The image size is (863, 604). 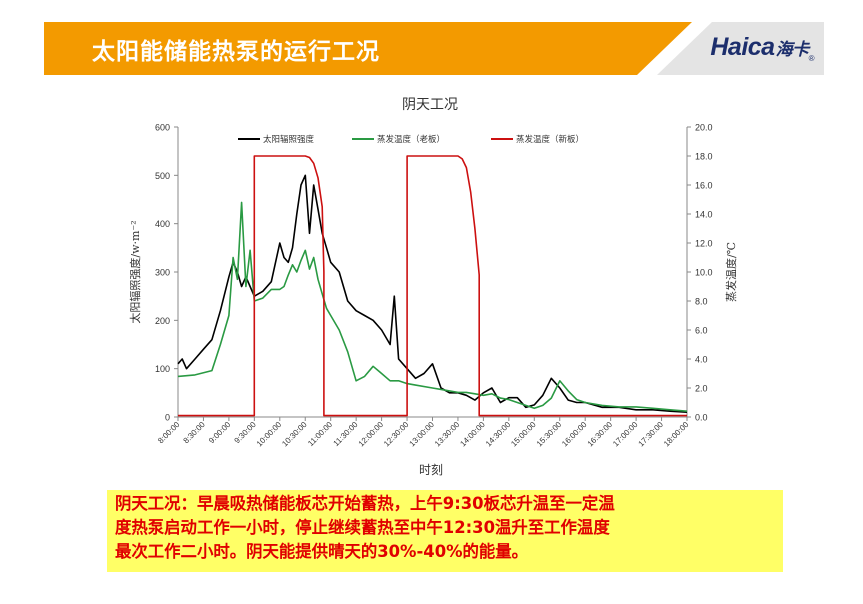 What do you see at coordinates (322, 551) in the screenshot?
I see `caption-line: 最次工作二小时。阴天能提供晴天的30%-40%的能量。` at bounding box center [322, 551].